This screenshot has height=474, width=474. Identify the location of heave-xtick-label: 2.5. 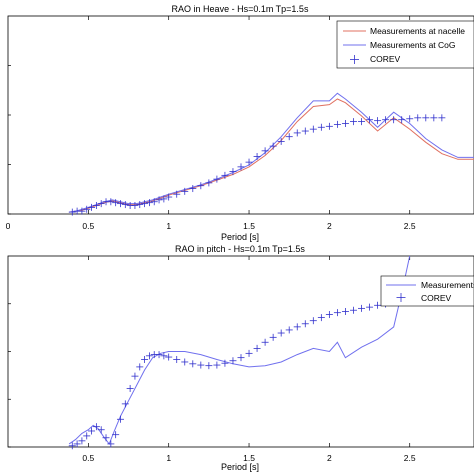
(410, 226).